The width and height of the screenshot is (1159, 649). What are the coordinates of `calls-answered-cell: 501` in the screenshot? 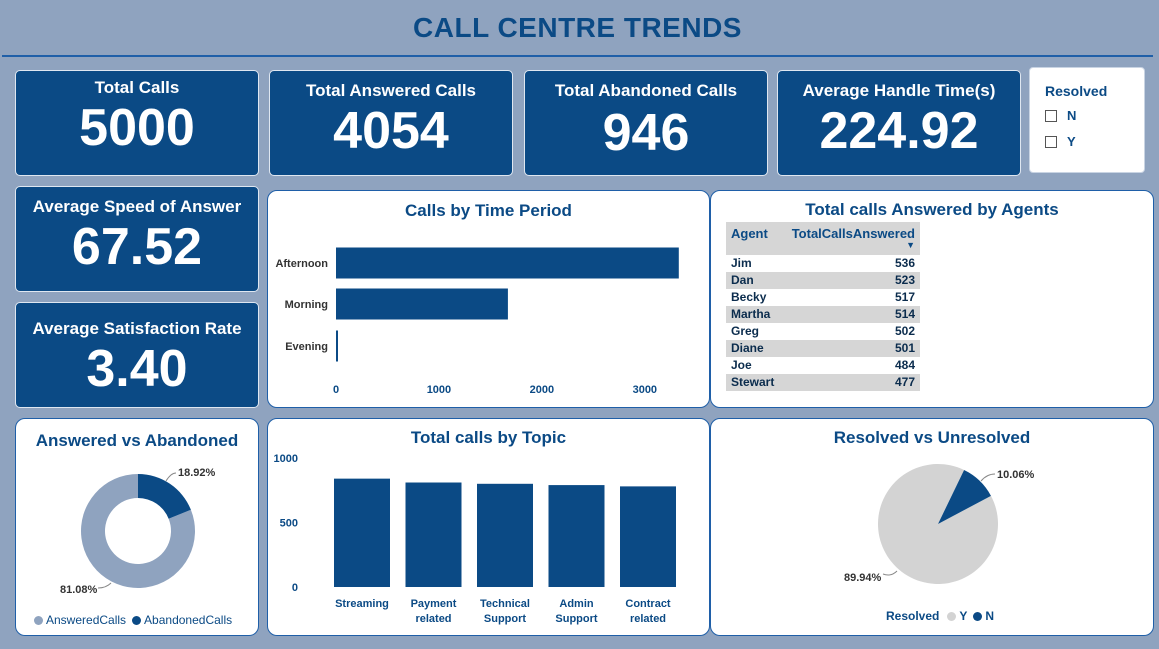 It's located at (850, 348).